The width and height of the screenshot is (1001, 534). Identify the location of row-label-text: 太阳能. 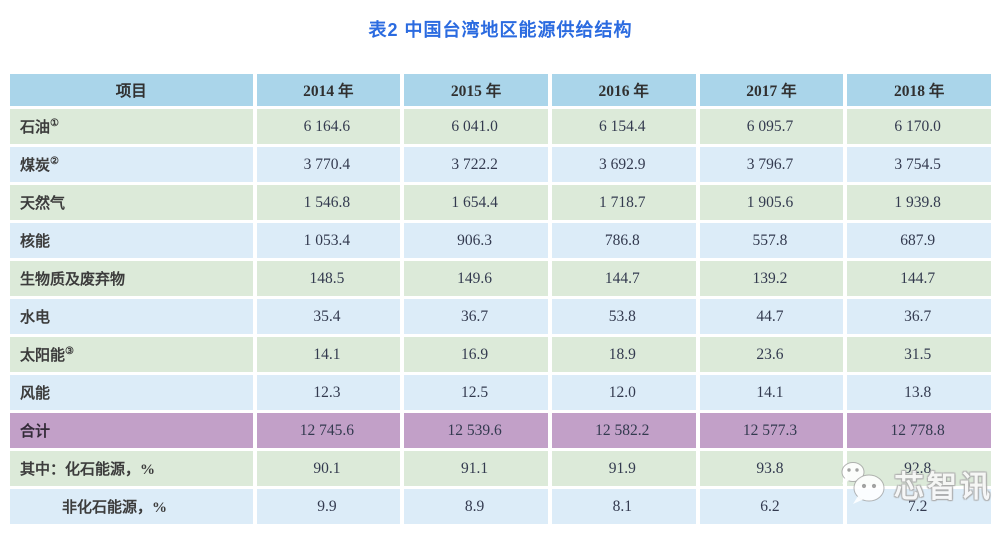
(43, 356).